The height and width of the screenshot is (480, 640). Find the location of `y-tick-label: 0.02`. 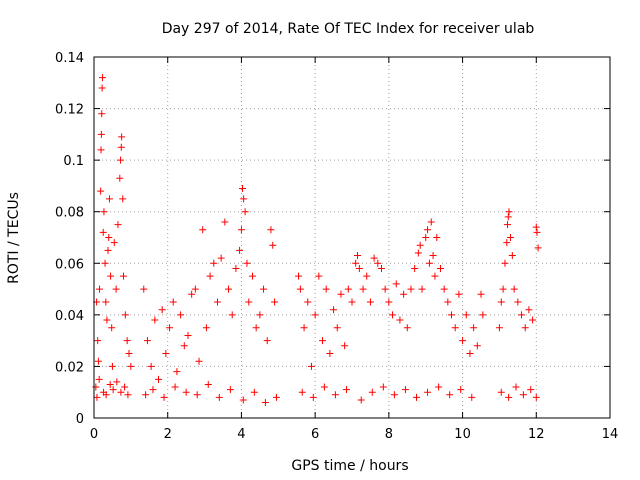

y-tick-label: 0.02 is located at coordinates (69, 367).